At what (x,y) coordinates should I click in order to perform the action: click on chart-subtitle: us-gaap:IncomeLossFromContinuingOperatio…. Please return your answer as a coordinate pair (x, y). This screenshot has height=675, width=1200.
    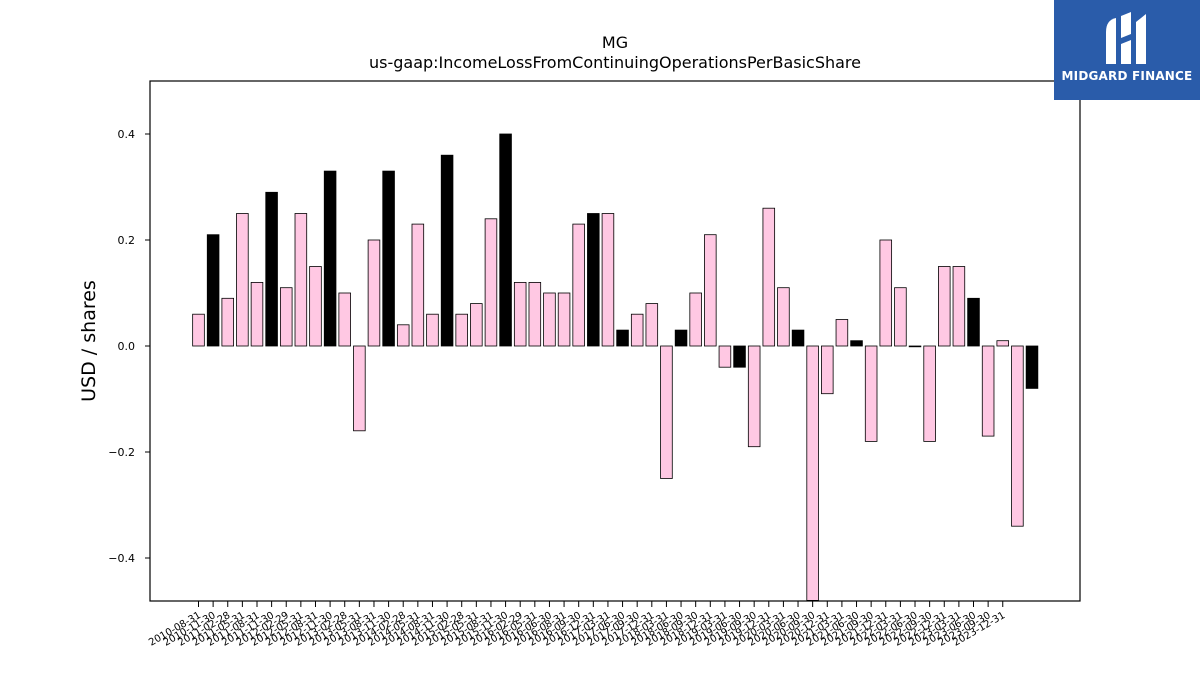
    Looking at the image, I should click on (615, 62).